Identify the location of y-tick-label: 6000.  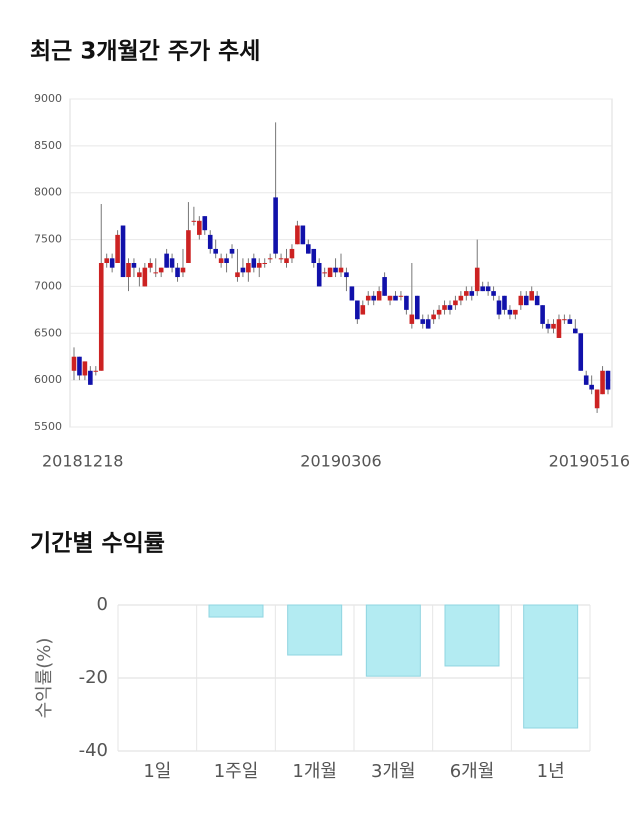
(48, 379).